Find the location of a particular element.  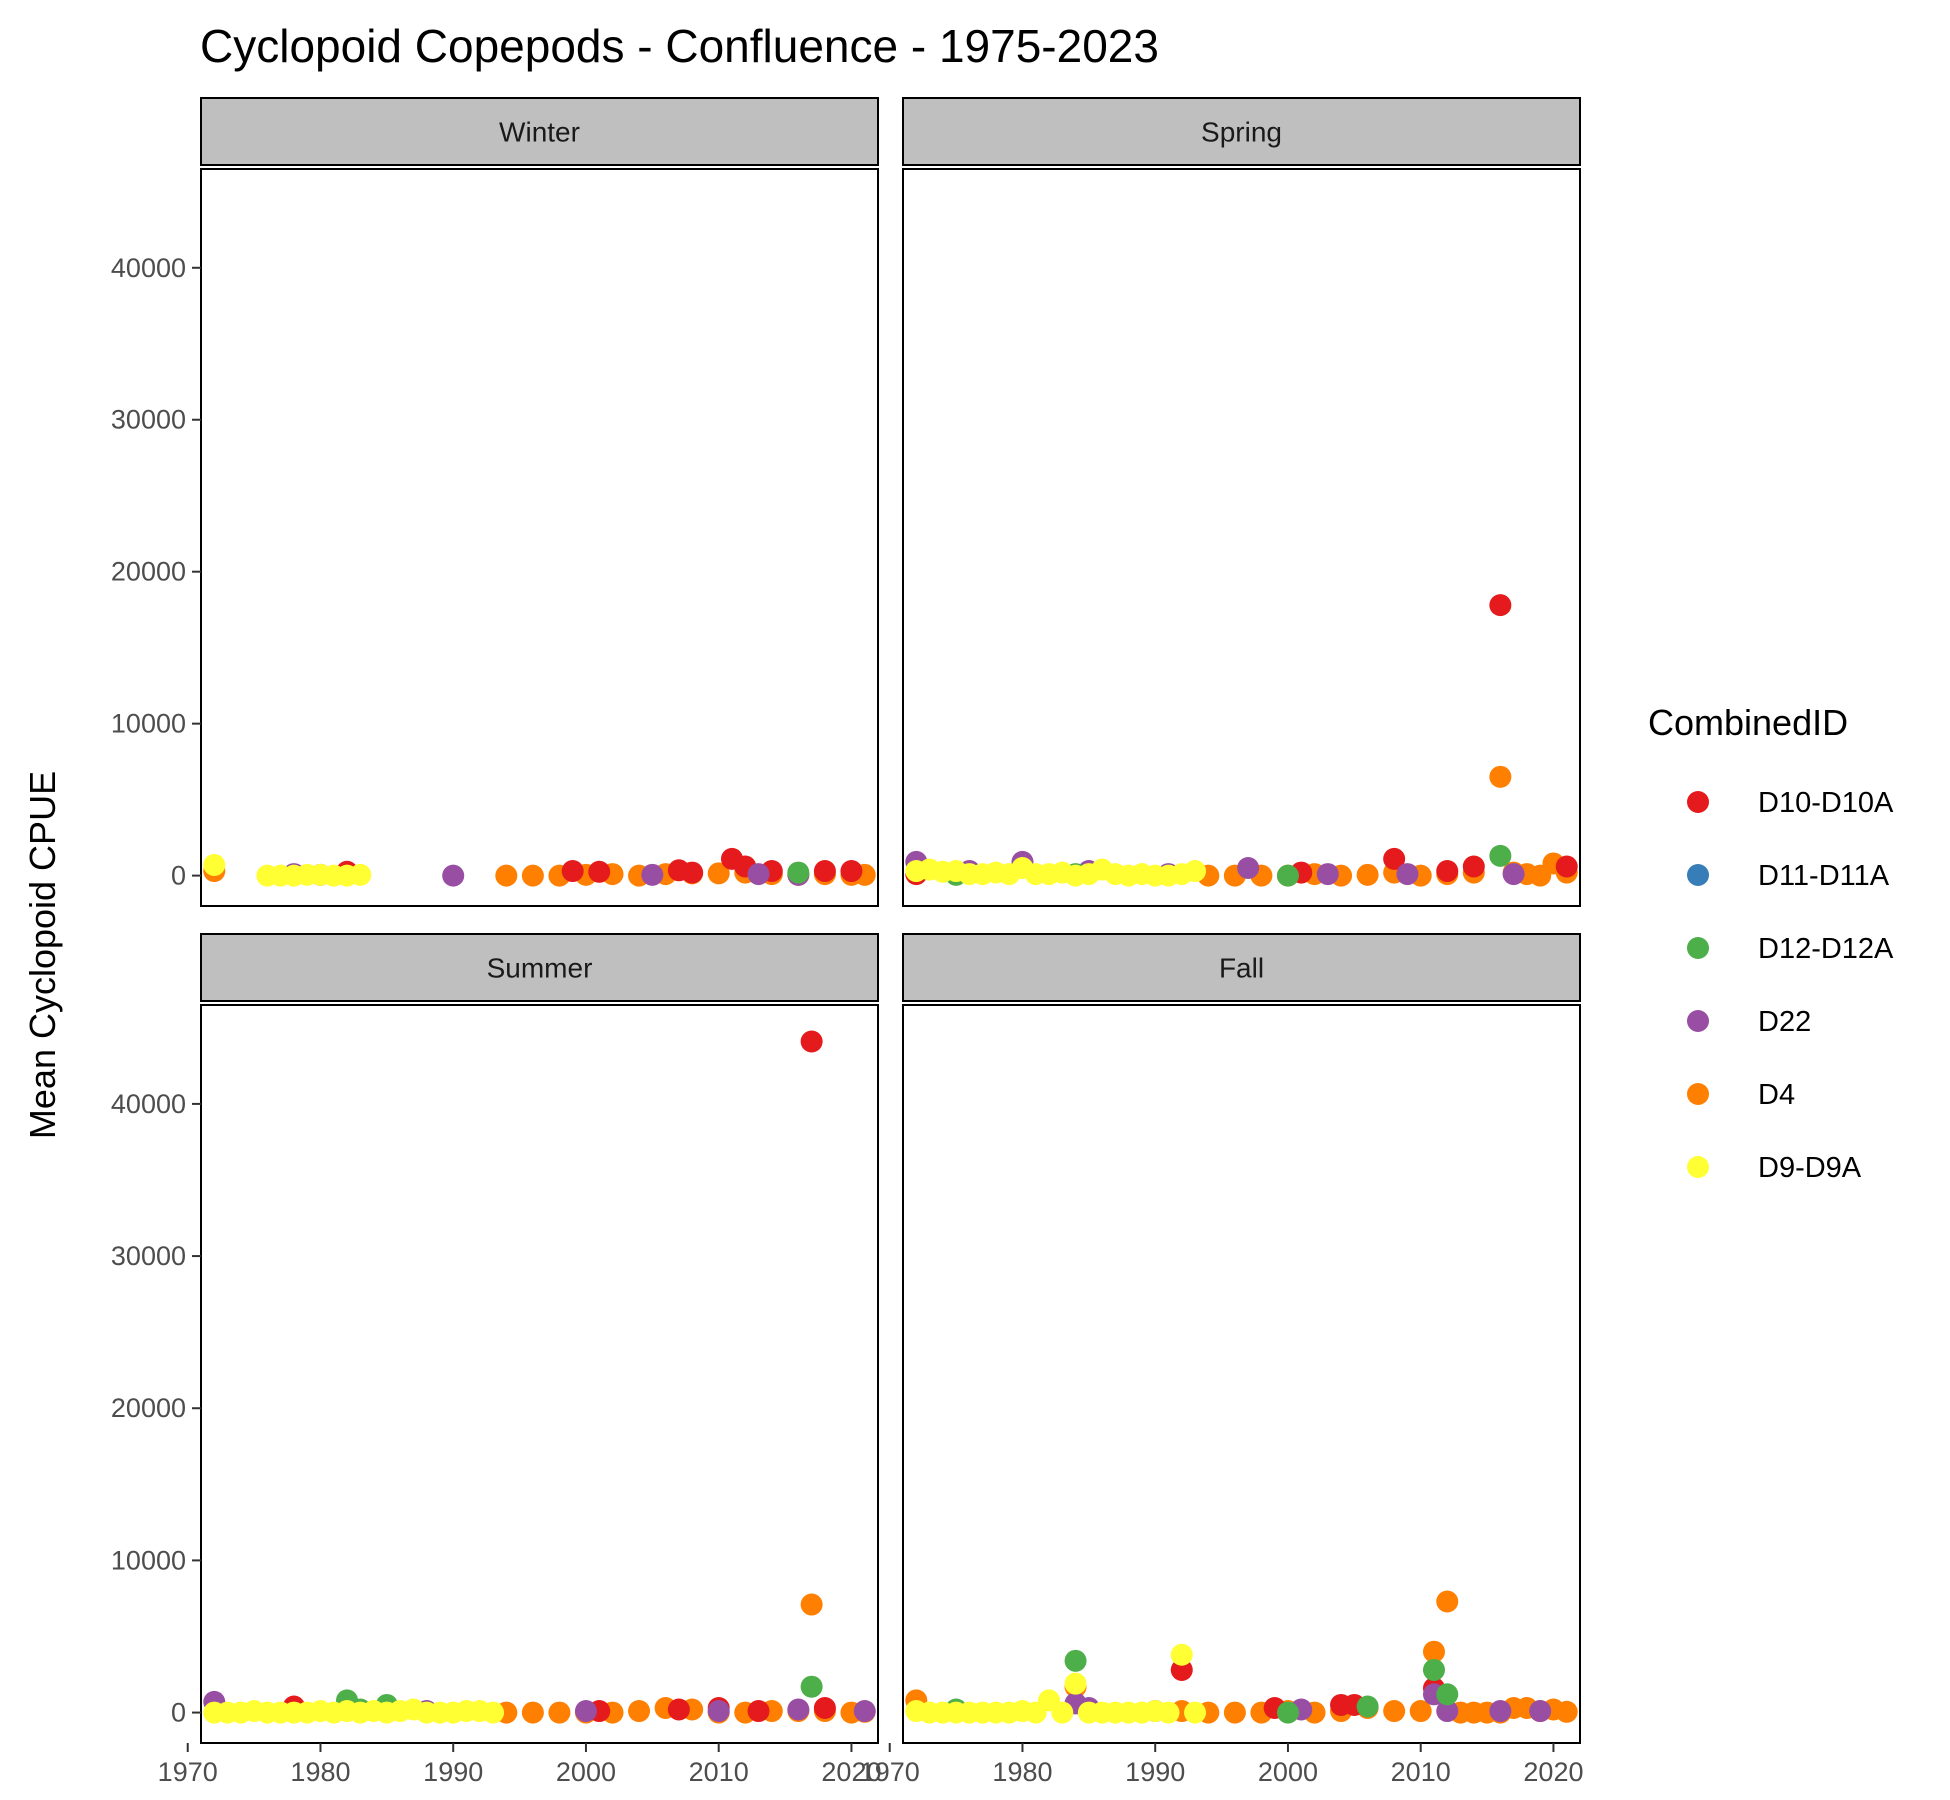

strip-label-spring: Spring is located at coordinates (1241, 132).